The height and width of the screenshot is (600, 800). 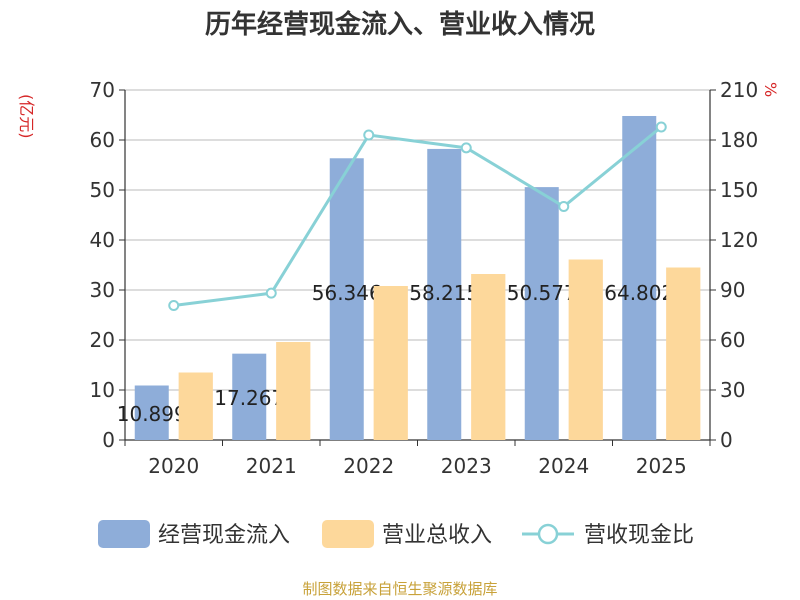 What do you see at coordinates (661, 466) in the screenshot?
I see `x-tick-label: 2025` at bounding box center [661, 466].